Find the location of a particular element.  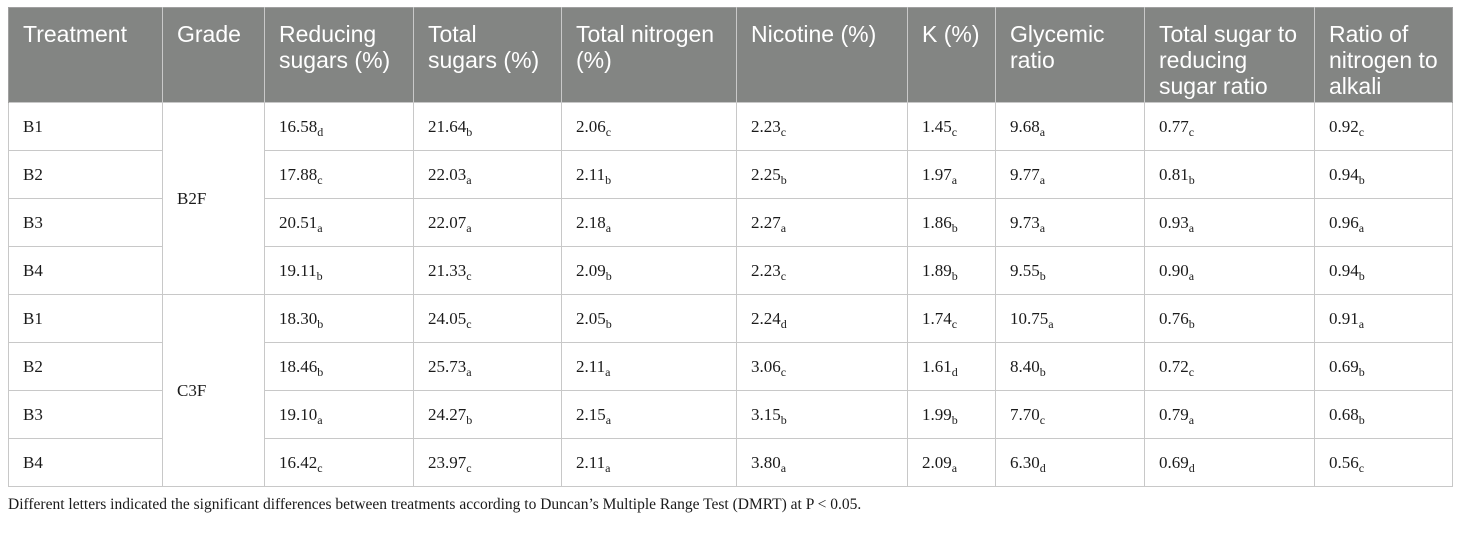

value-cell: 9.55b is located at coordinates (1070, 270).